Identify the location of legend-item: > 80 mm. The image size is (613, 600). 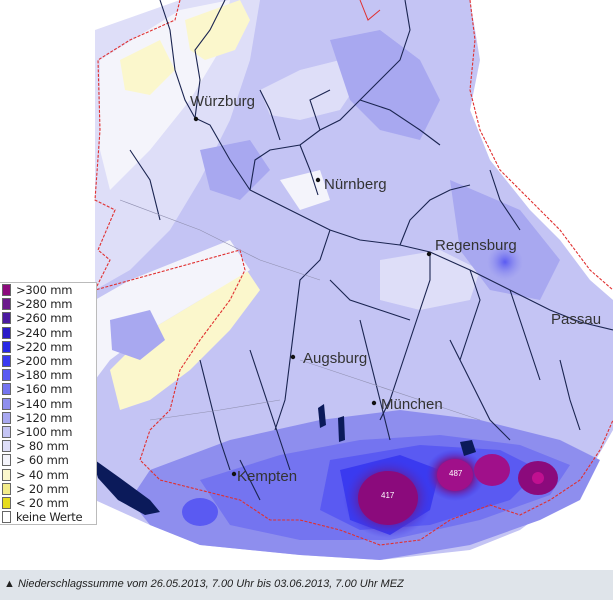
(48, 446).